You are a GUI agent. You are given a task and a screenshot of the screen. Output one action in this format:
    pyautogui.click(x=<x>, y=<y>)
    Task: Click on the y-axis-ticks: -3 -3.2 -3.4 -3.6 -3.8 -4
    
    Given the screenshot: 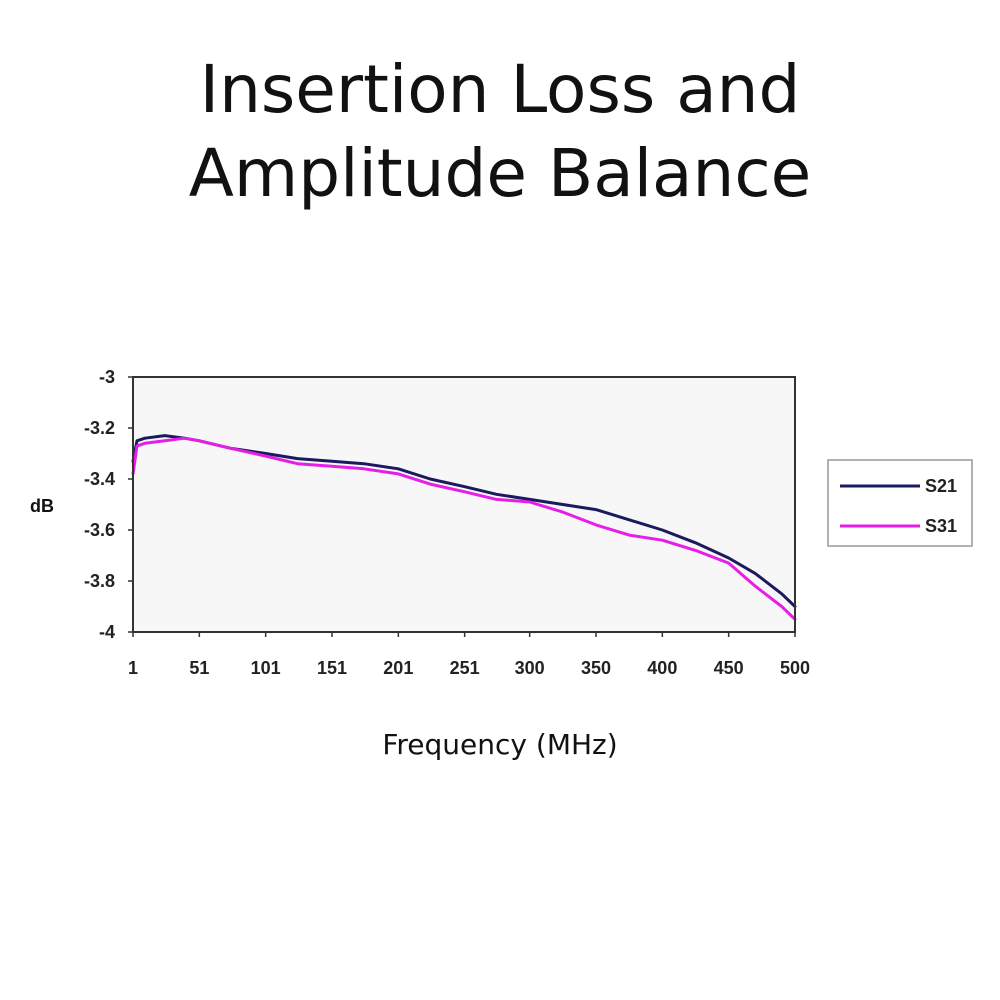 What is the action you would take?
    pyautogui.click(x=108, y=504)
    